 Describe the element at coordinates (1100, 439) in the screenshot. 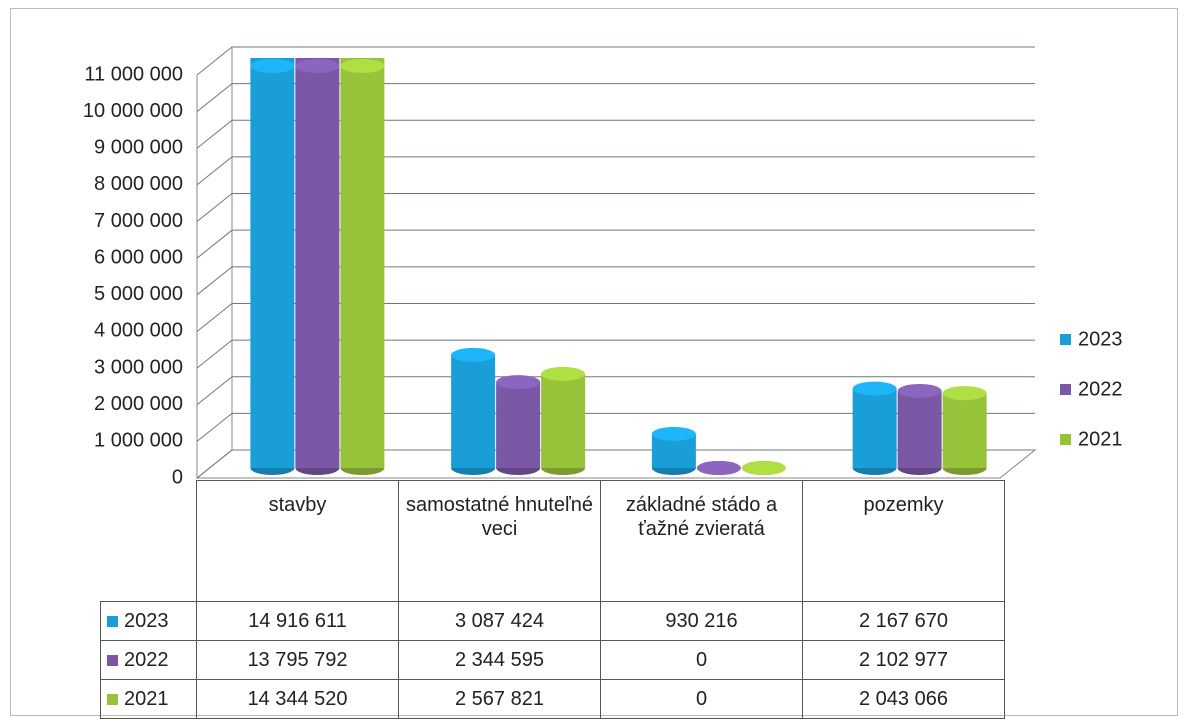

I see `legend-label: 2021` at that location.